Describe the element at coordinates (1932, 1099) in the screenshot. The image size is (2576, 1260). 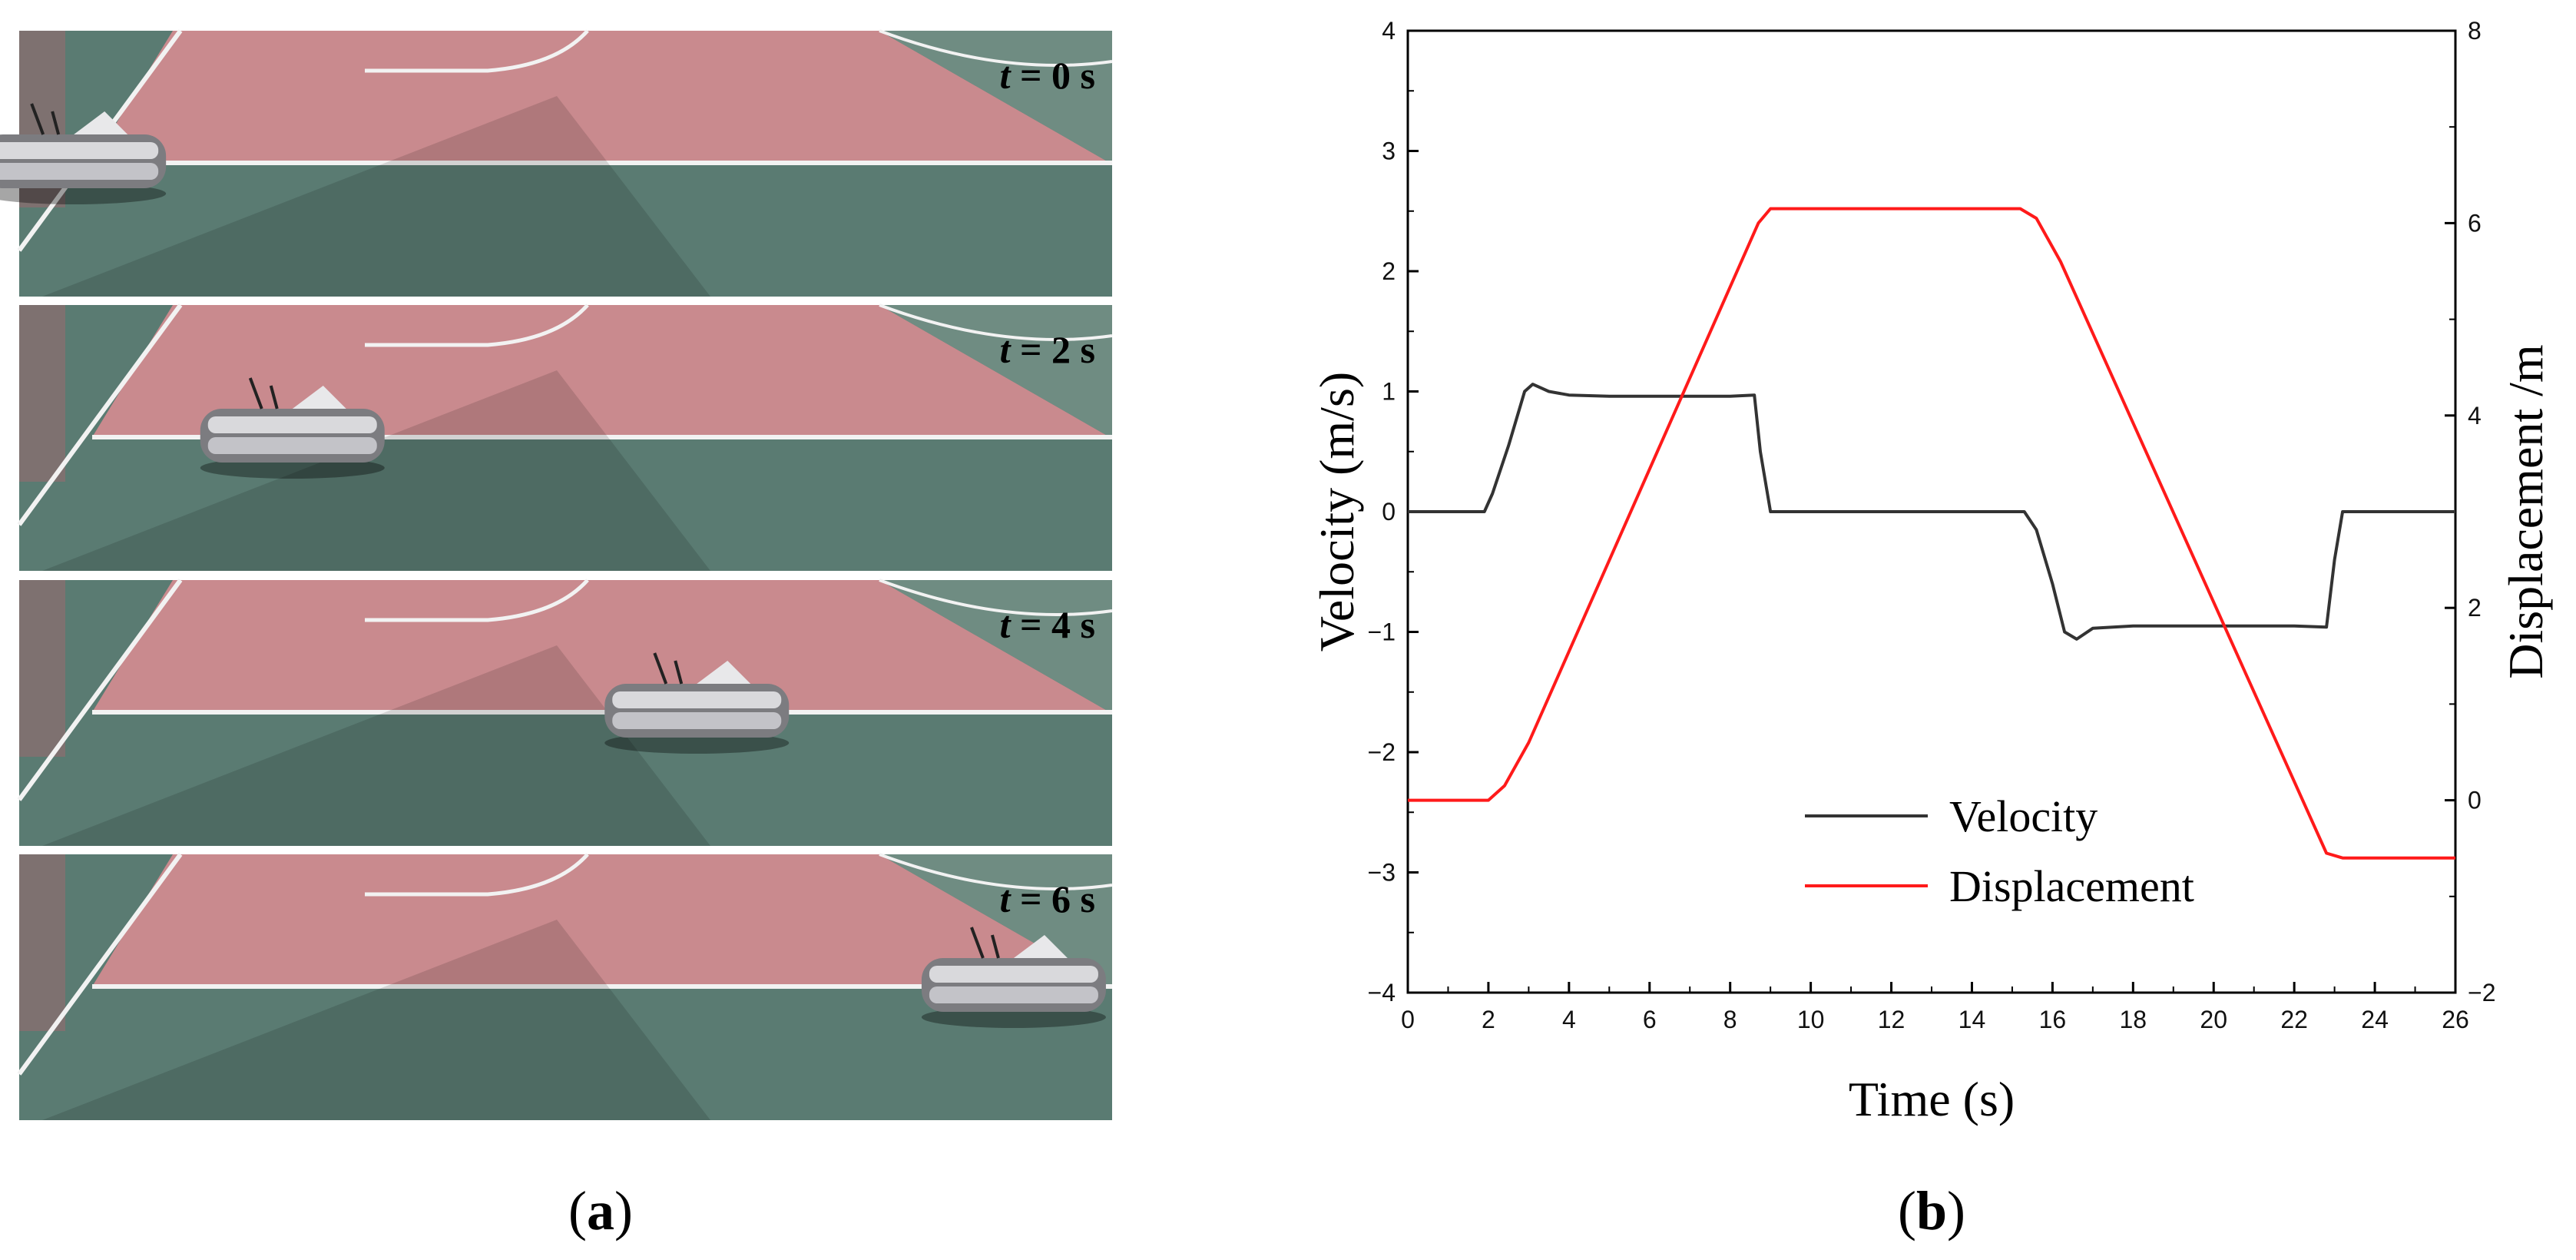
I see `x-axis-title: Time (s)` at that location.